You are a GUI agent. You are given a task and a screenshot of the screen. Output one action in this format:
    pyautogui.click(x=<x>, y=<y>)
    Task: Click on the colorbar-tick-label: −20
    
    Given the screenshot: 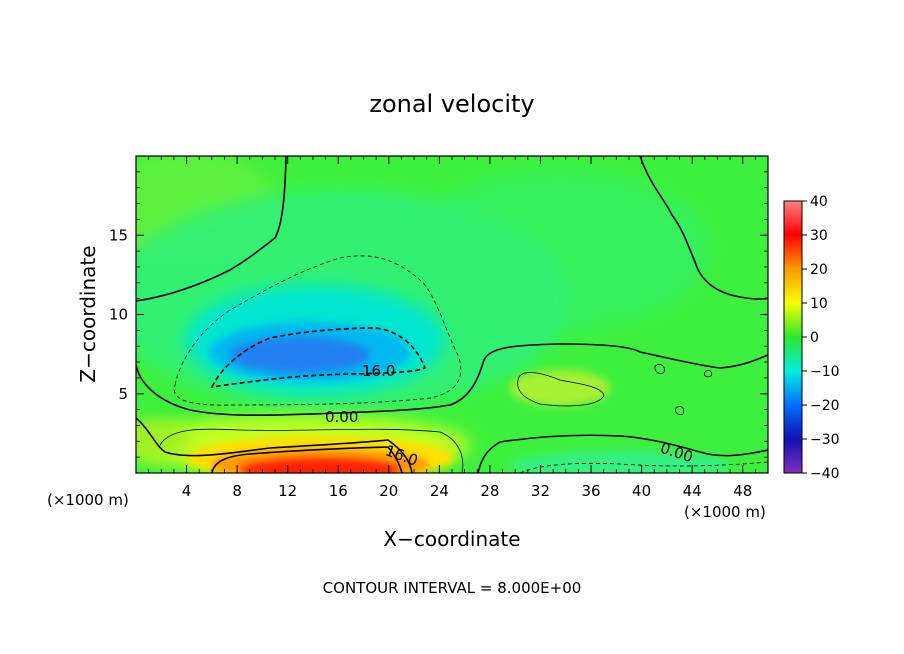 What is the action you would take?
    pyautogui.click(x=825, y=406)
    